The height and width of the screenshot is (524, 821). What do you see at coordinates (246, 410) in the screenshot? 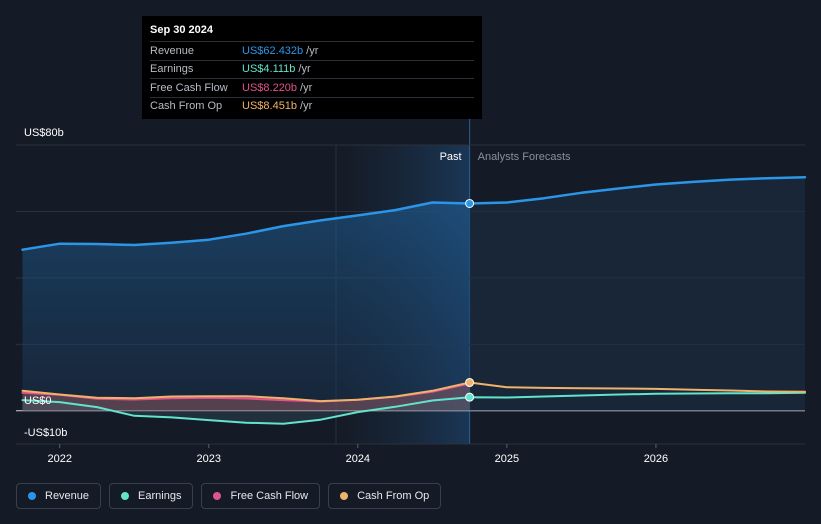
I see `earnings-area` at bounding box center [246, 410].